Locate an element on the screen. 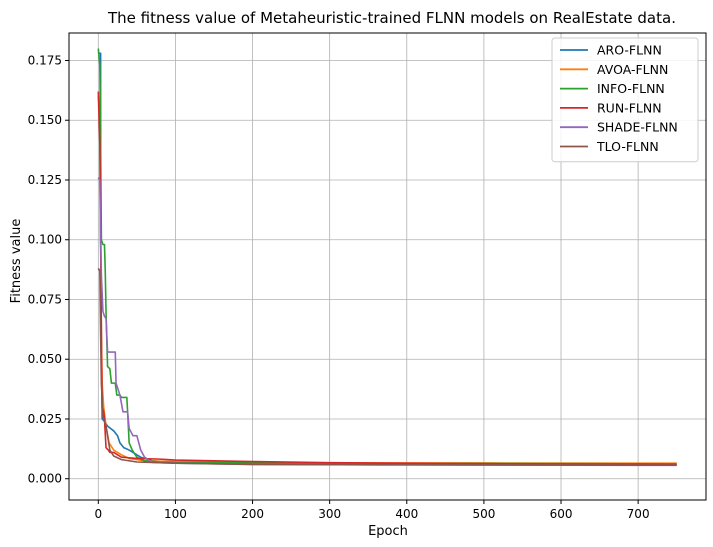 The height and width of the screenshot is (547, 713). legend-box is located at coordinates (625, 100).